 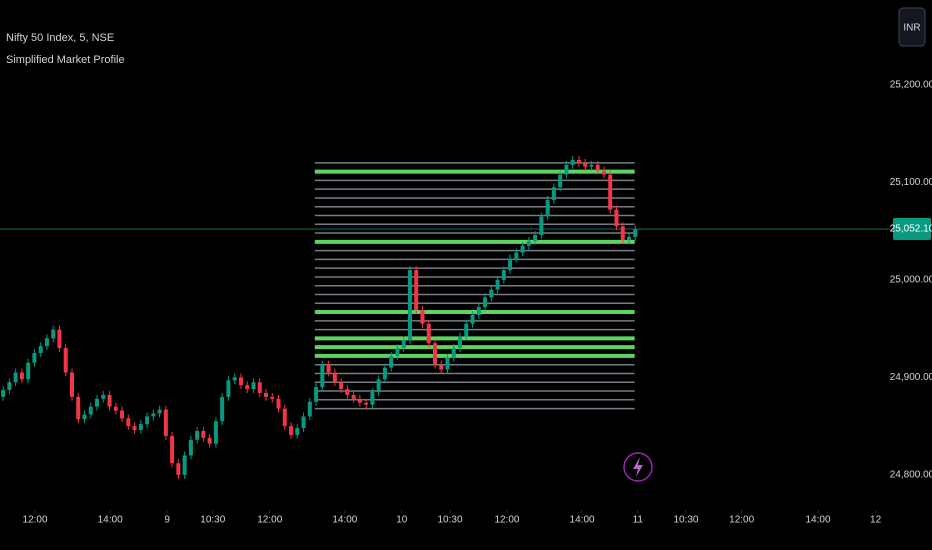 I want to click on alert-circle, so click(x=638, y=467).